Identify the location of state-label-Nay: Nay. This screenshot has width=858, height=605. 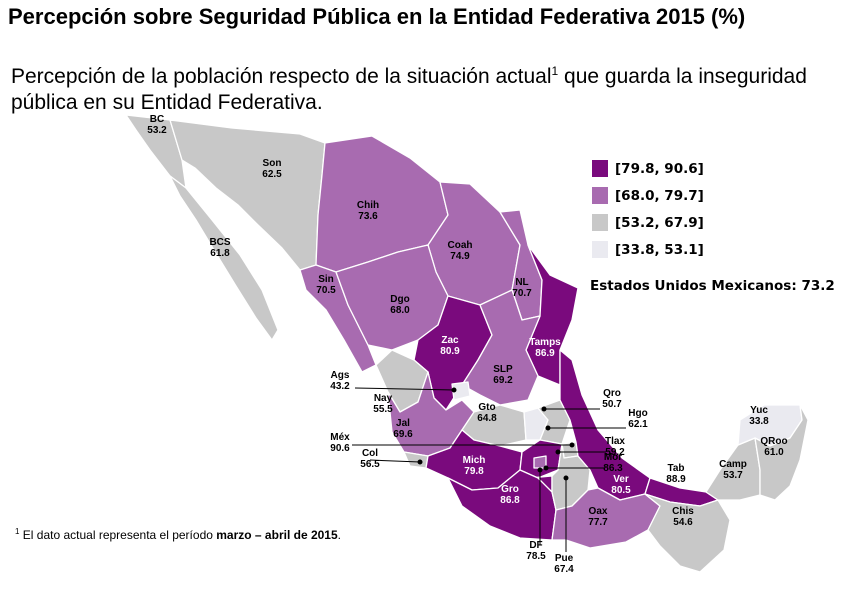
(383, 398).